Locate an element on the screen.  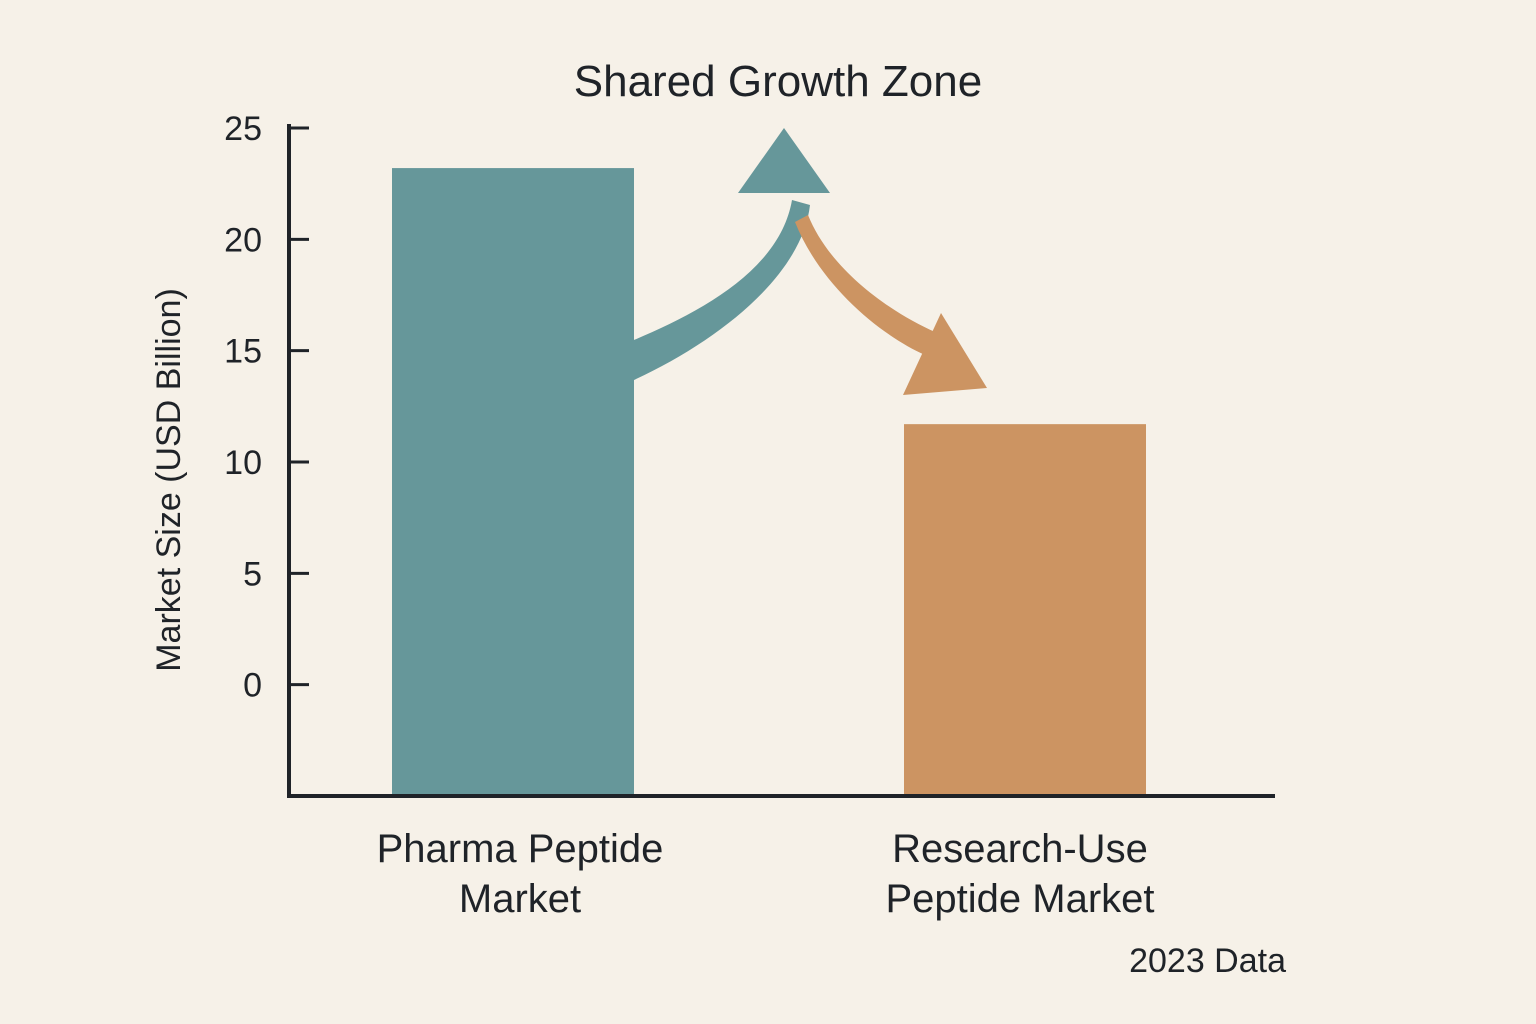
y-tick-labels: 0 5 10 15 20 25 is located at coordinates (243, 407).